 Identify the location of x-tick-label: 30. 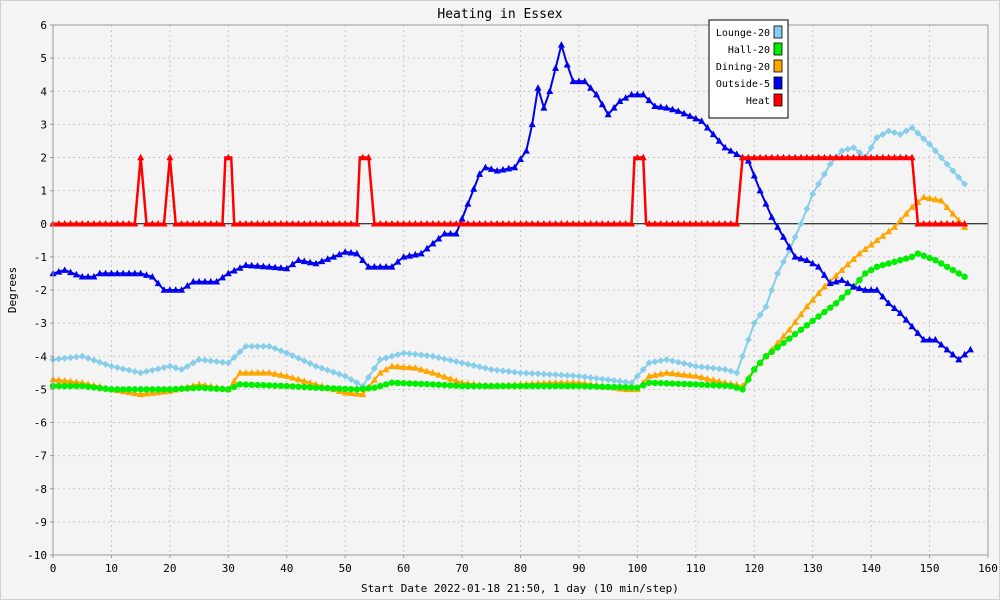
(228, 568).